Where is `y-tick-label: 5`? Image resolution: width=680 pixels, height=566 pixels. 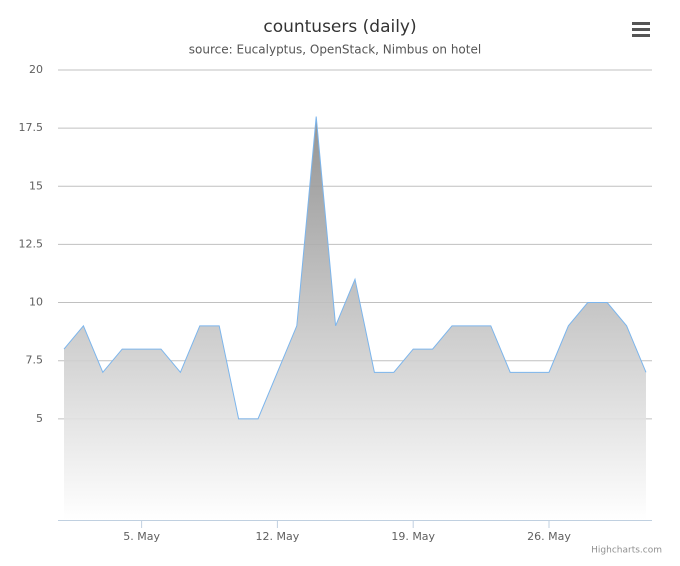
y-tick-label: 5 is located at coordinates (39, 418).